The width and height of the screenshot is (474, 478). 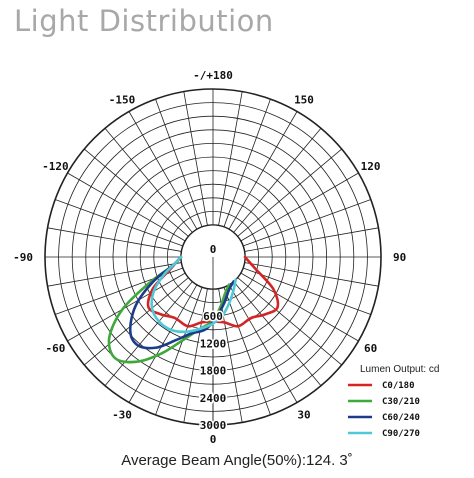 I want to click on radial-tick-label: 3000, so click(x=213, y=425).